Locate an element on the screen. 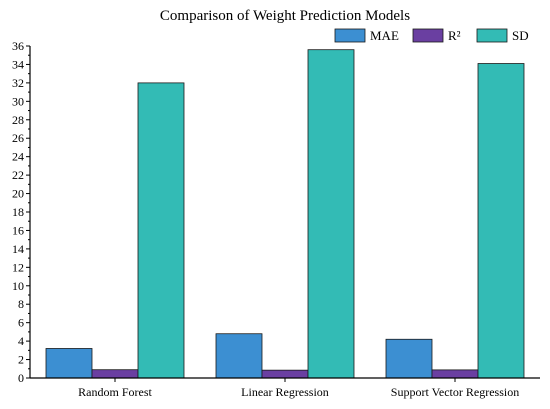  y-tick-label: 14 is located at coordinates (18, 249).